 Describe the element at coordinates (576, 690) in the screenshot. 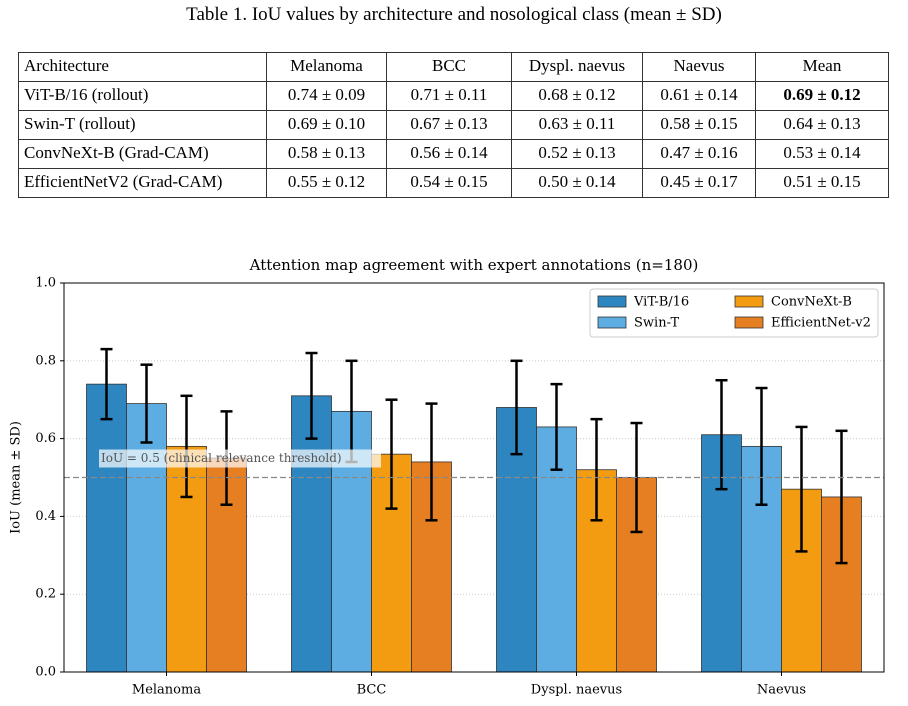

I see `x-tick-label: Dyspl. naevus` at that location.